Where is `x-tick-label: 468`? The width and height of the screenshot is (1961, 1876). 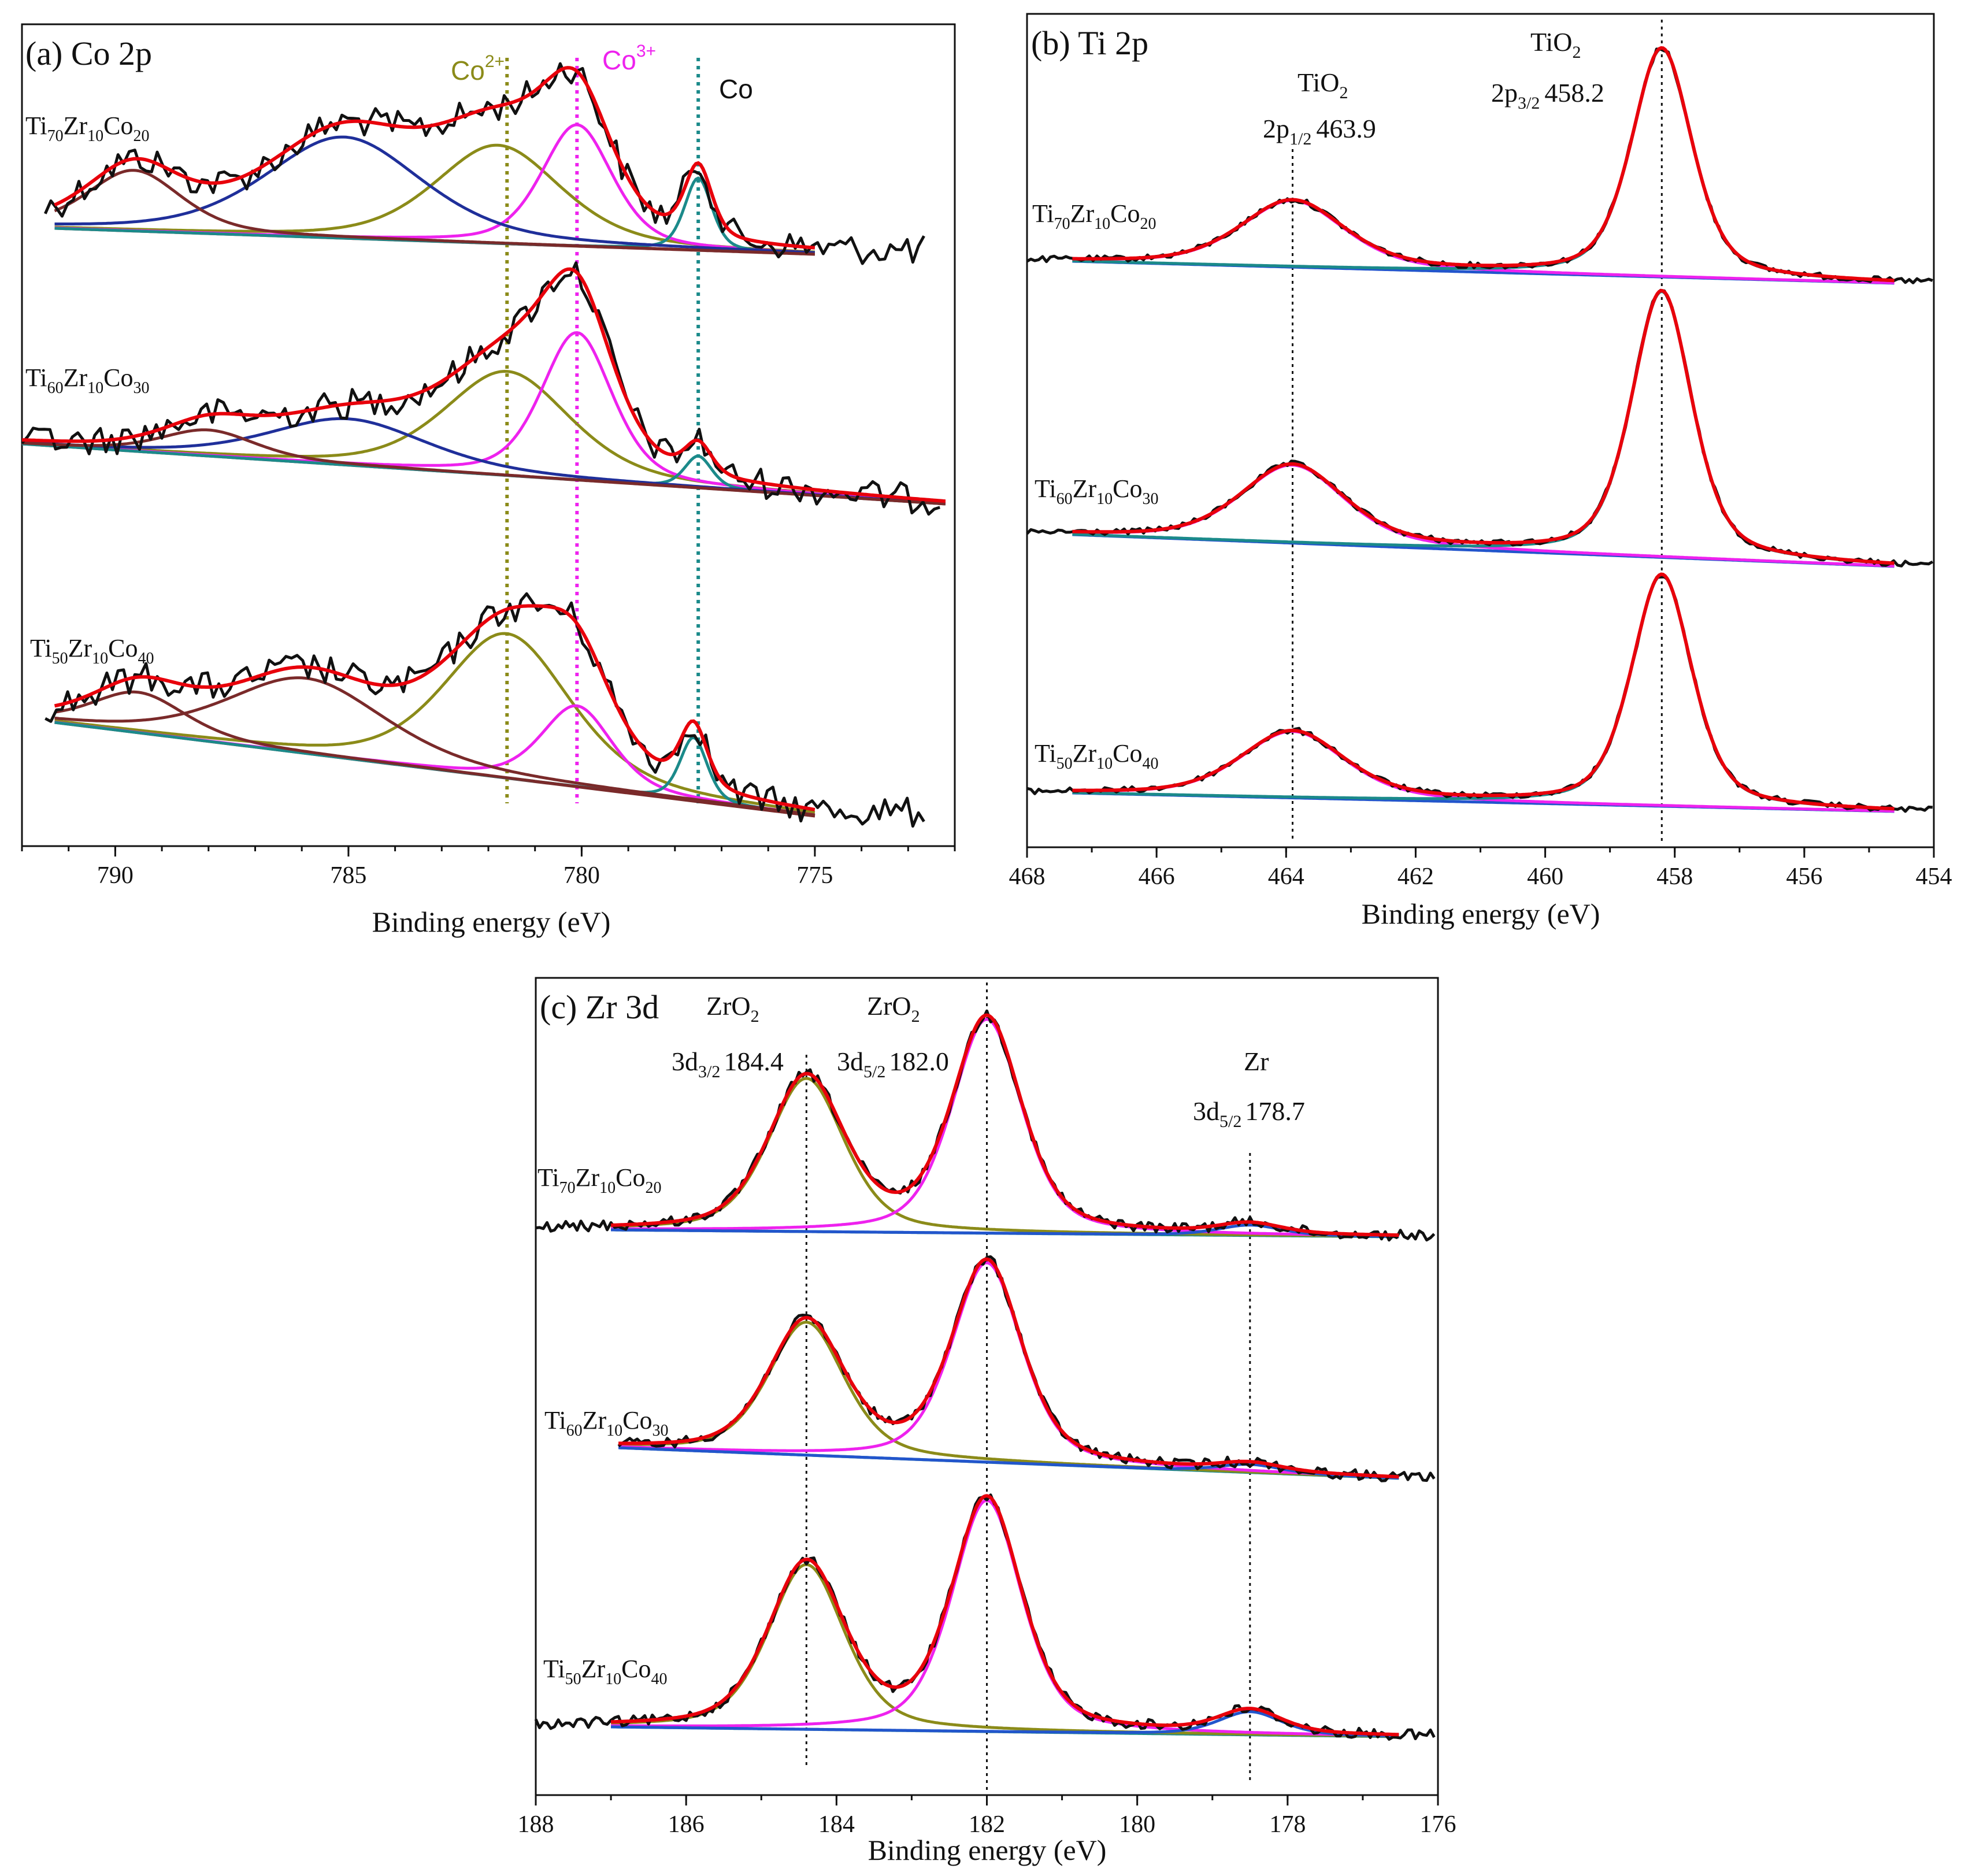 x-tick-label: 468 is located at coordinates (1027, 876).